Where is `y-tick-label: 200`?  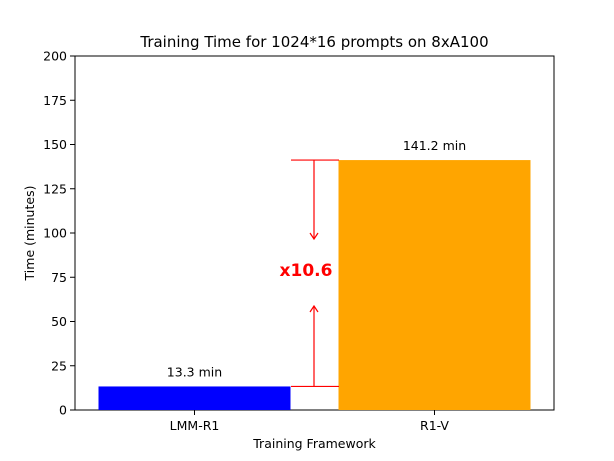 y-tick-label: 200 is located at coordinates (55, 56).